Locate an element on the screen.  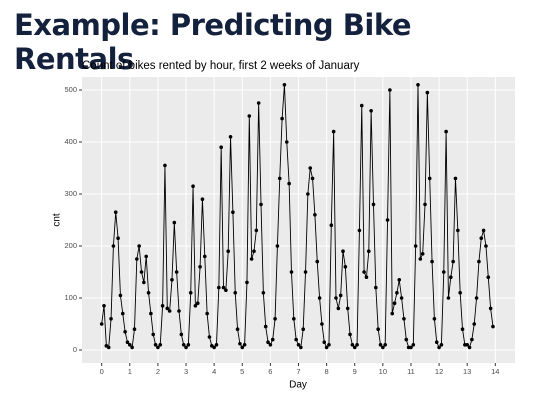
y-tick-label: 300 is located at coordinates (70, 193).